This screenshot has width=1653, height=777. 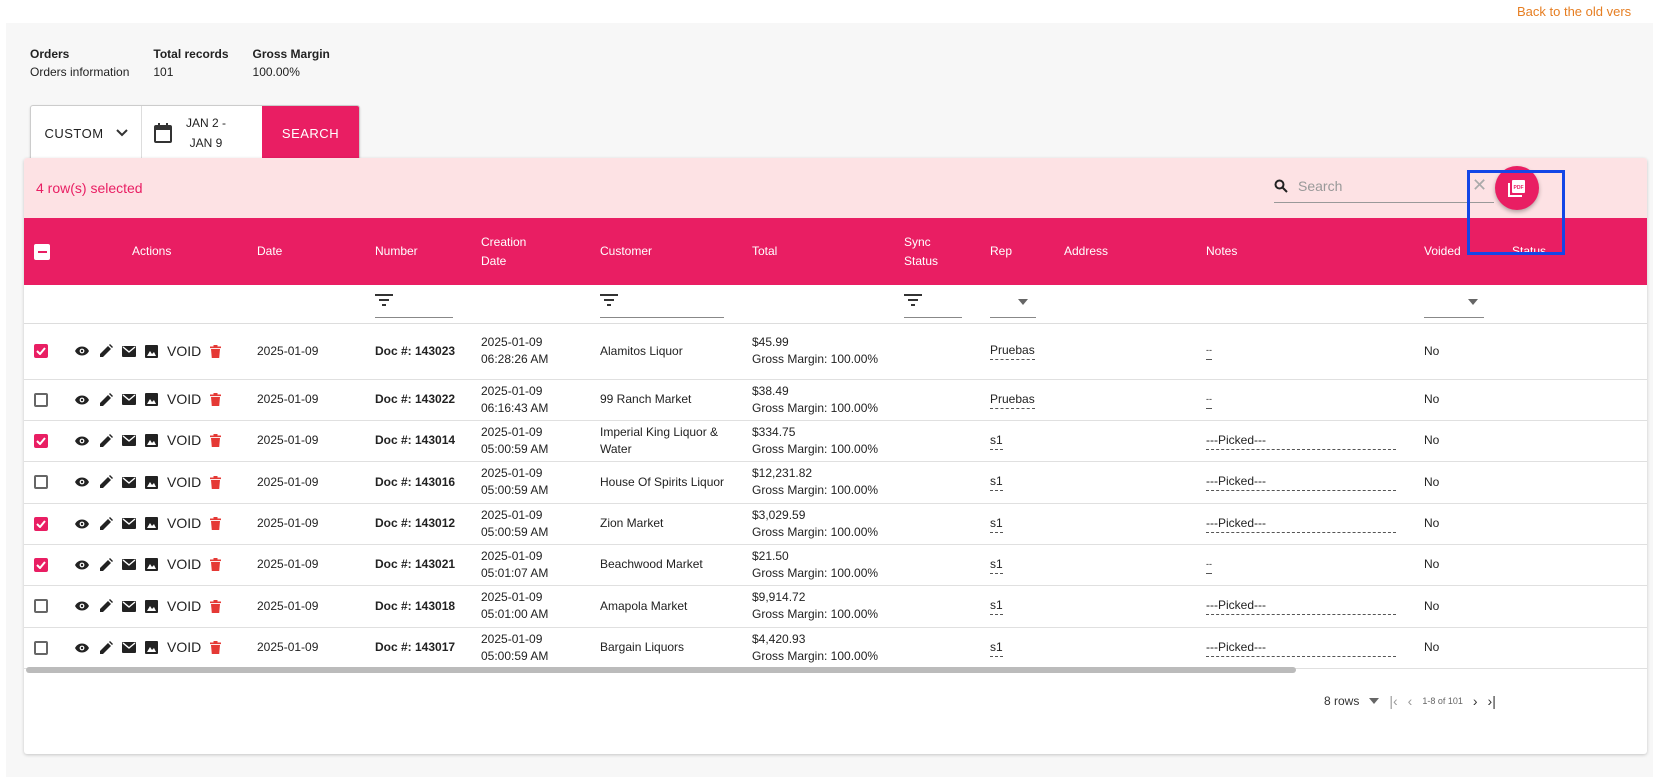 What do you see at coordinates (414, 305) in the screenshot?
I see `number-filter` at bounding box center [414, 305].